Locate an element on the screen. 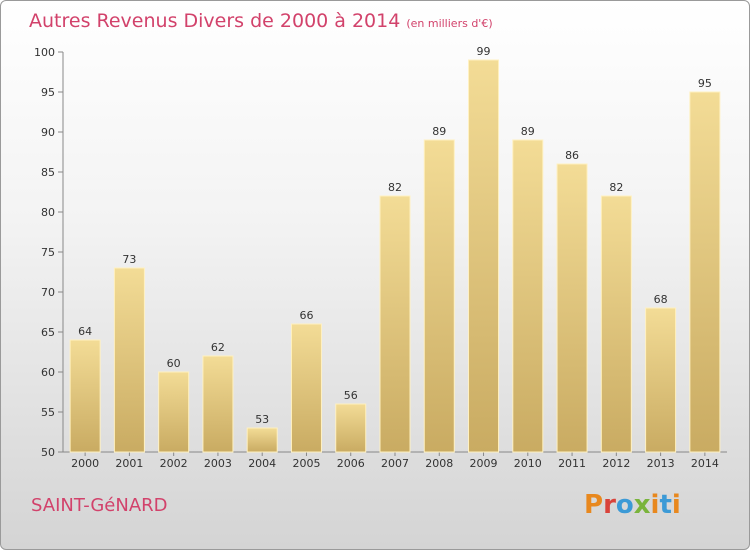 The height and width of the screenshot is (550, 750). y-tick-label: 70 is located at coordinates (48, 292).